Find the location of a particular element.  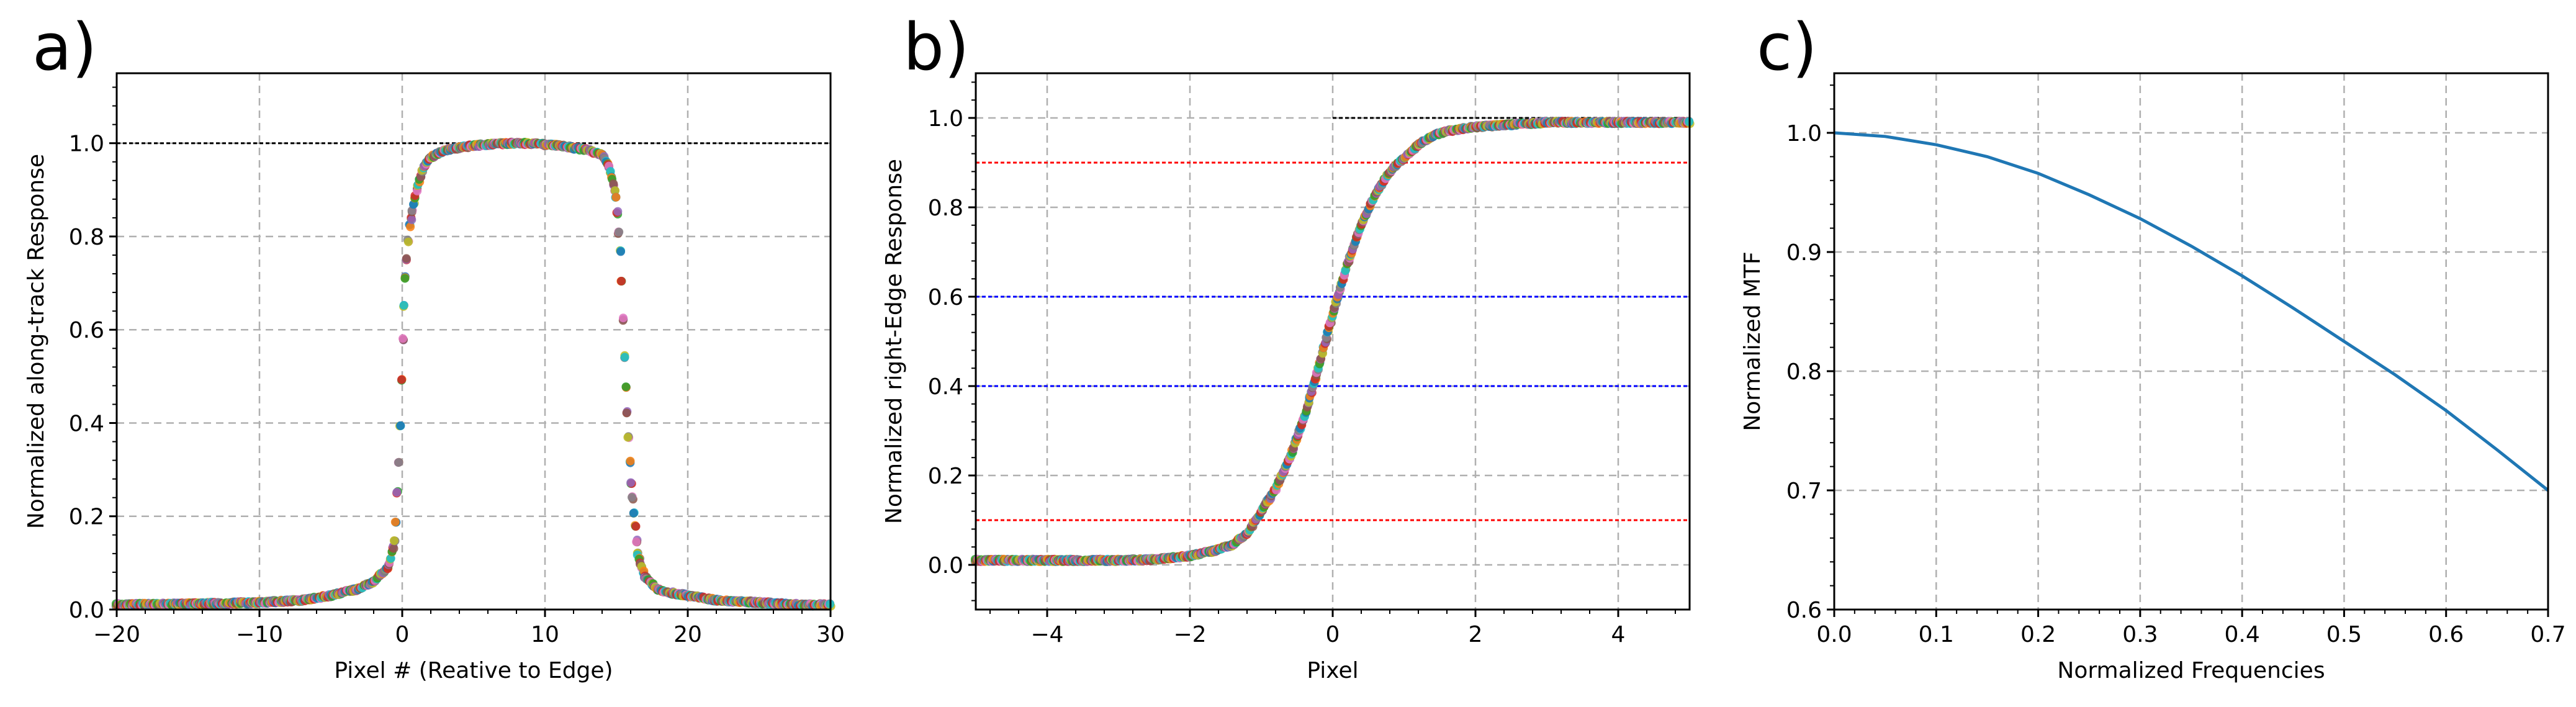

x-tick-label: 0.5 is located at coordinates (2344, 634).